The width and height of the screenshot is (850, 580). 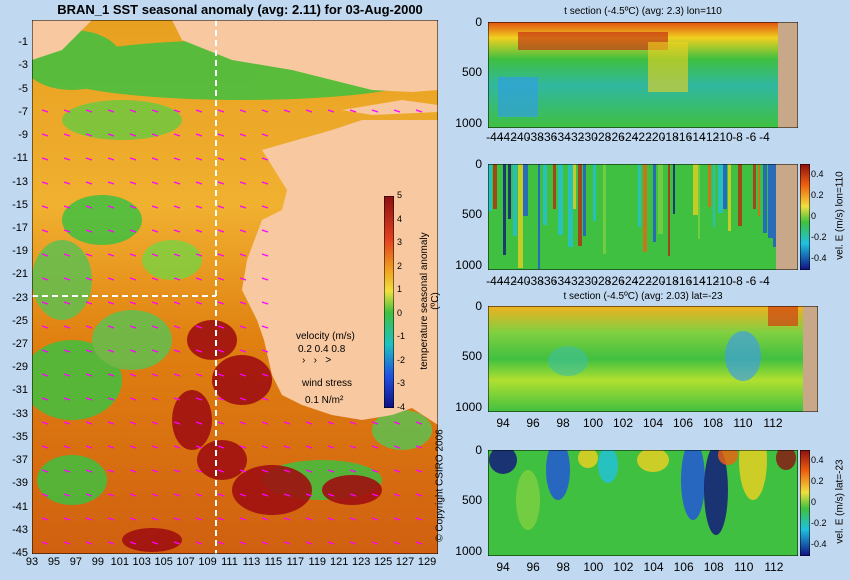 I want to click on panel2-colorbar-label: vel. E (m/s) lon=110, so click(x=840, y=215).